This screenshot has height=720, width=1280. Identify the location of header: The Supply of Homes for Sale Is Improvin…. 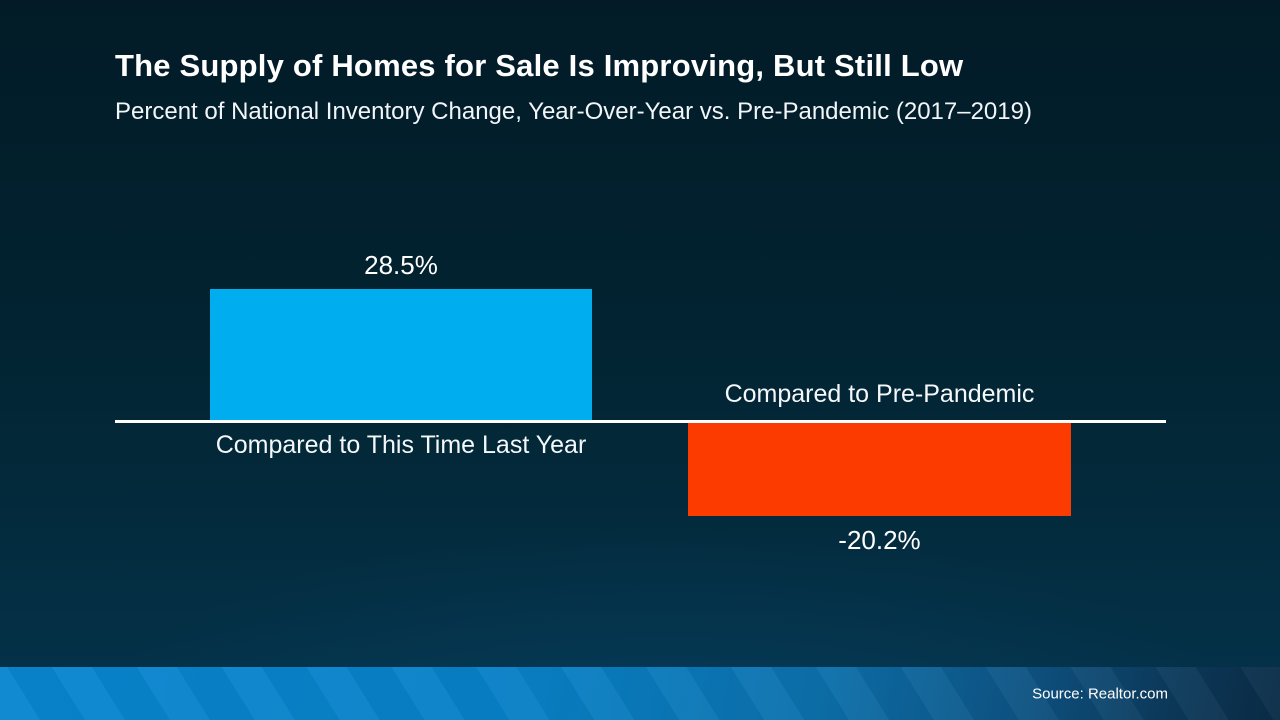
(573, 87).